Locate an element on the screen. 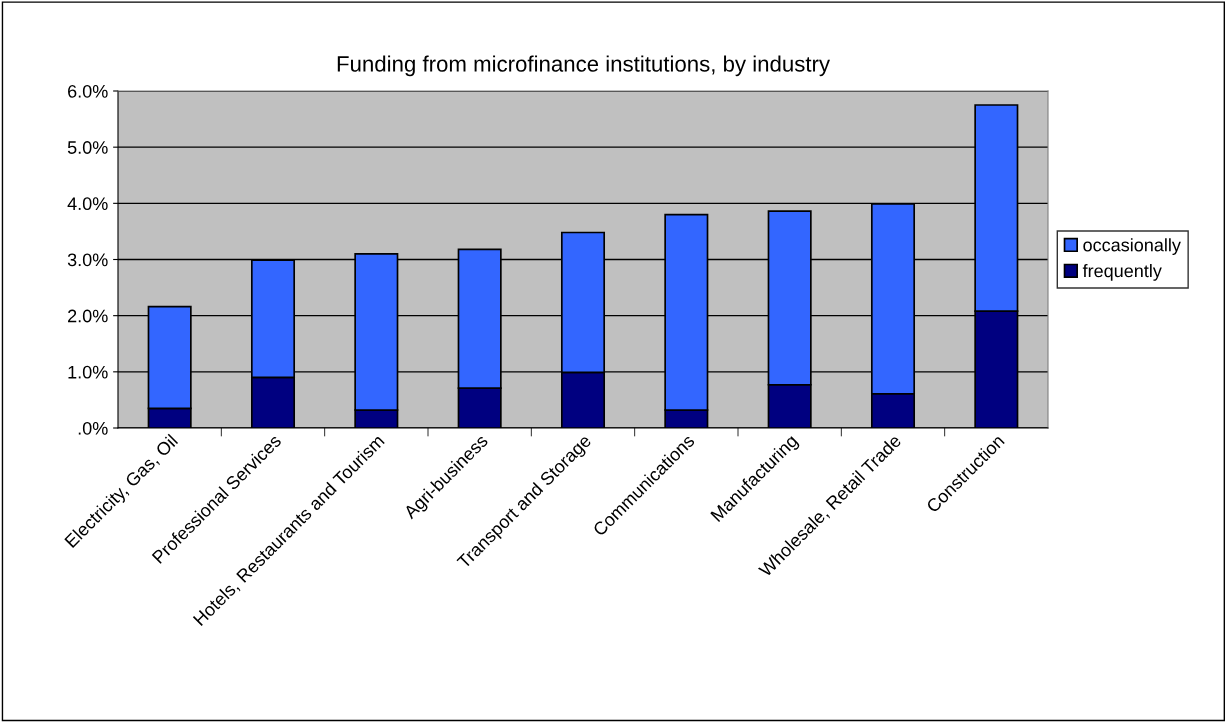 This screenshot has width=1228, height=722. y-tick-label: 6.0% is located at coordinates (88, 91).